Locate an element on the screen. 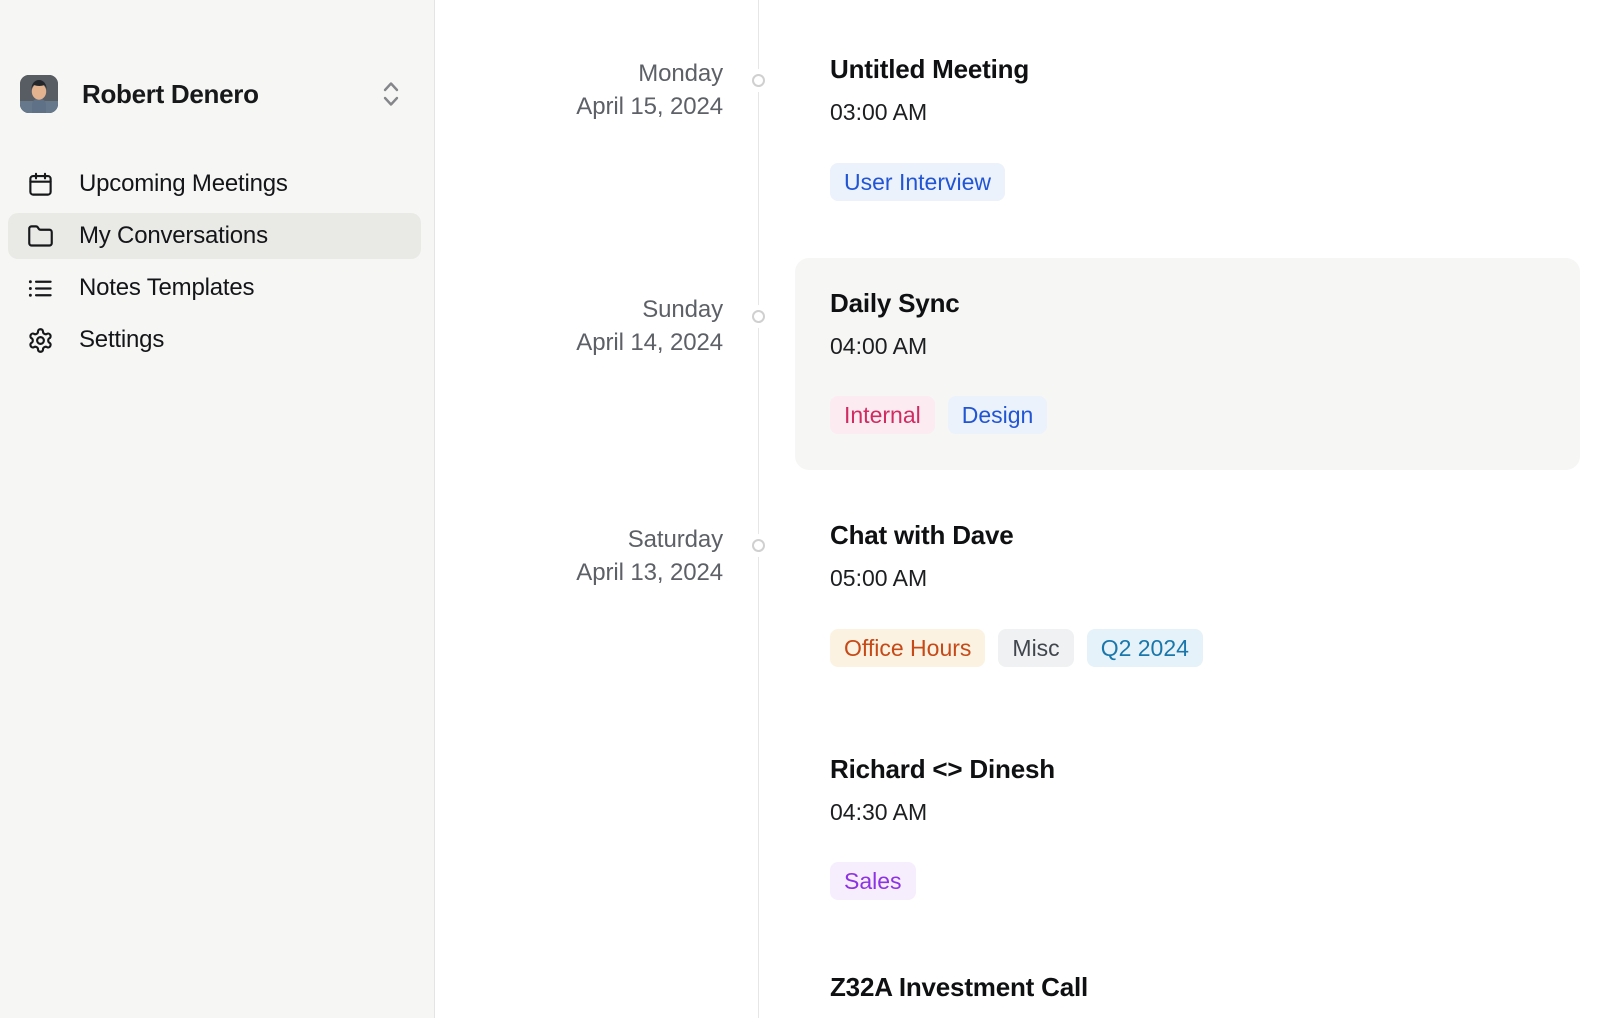 This screenshot has height=1018, width=1600. account-switcher: Robert Denero is located at coordinates (220, 94).